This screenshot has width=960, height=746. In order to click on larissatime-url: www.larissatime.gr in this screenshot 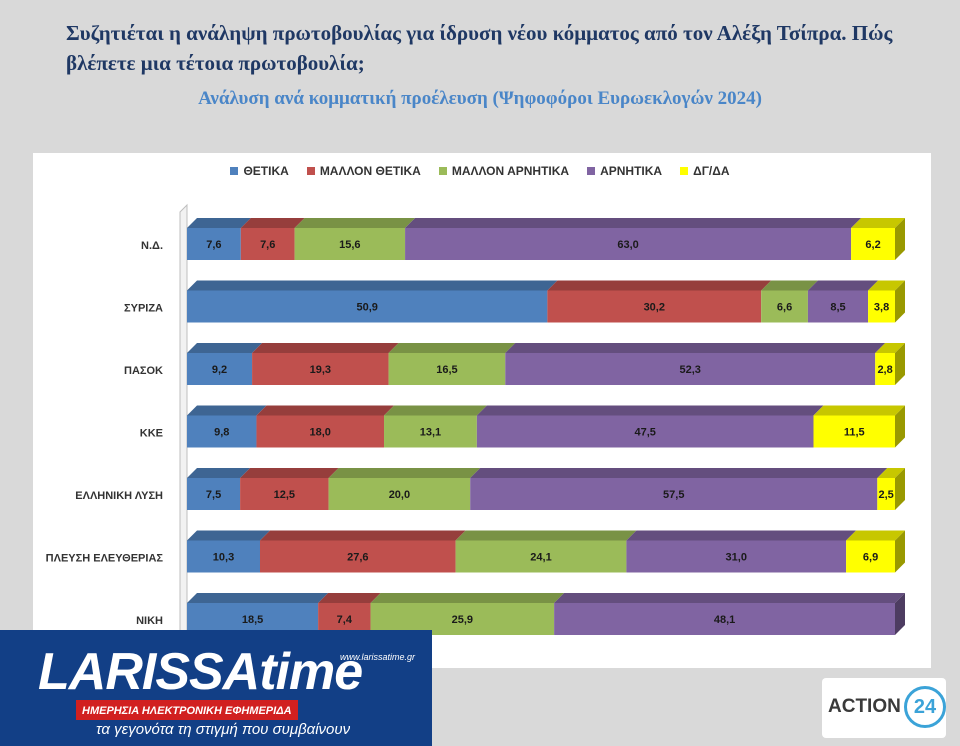, I will do `click(378, 657)`.